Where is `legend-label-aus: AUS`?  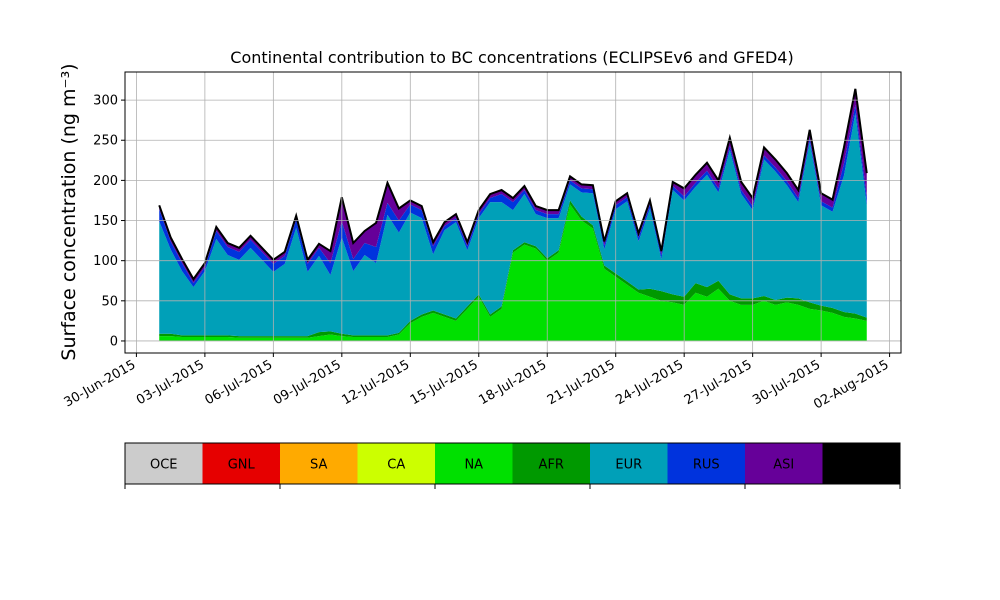 legend-label-aus: AUS is located at coordinates (861, 465).